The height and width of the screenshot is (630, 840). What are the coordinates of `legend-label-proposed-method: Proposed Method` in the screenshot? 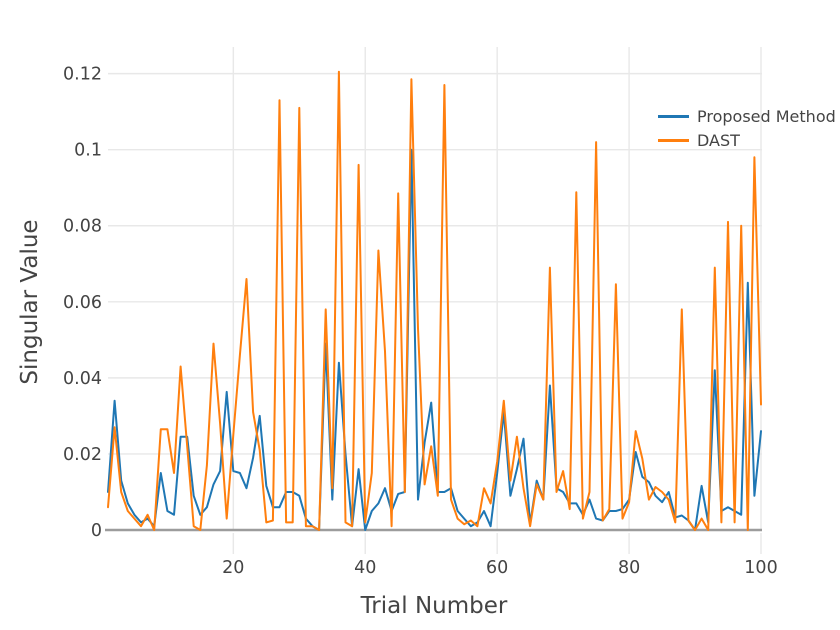 It's located at (766, 116).